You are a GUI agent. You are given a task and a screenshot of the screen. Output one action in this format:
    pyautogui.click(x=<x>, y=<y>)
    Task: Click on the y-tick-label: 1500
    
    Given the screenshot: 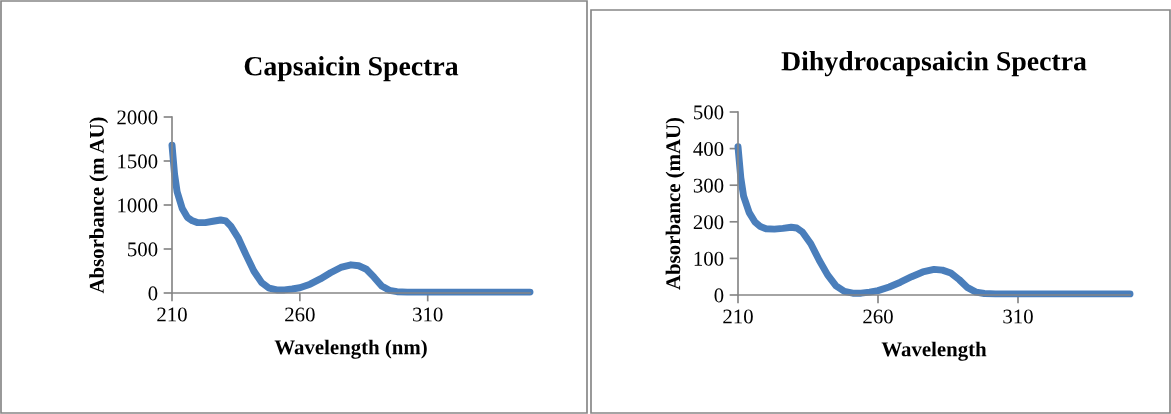 What is the action you would take?
    pyautogui.click(x=138, y=161)
    